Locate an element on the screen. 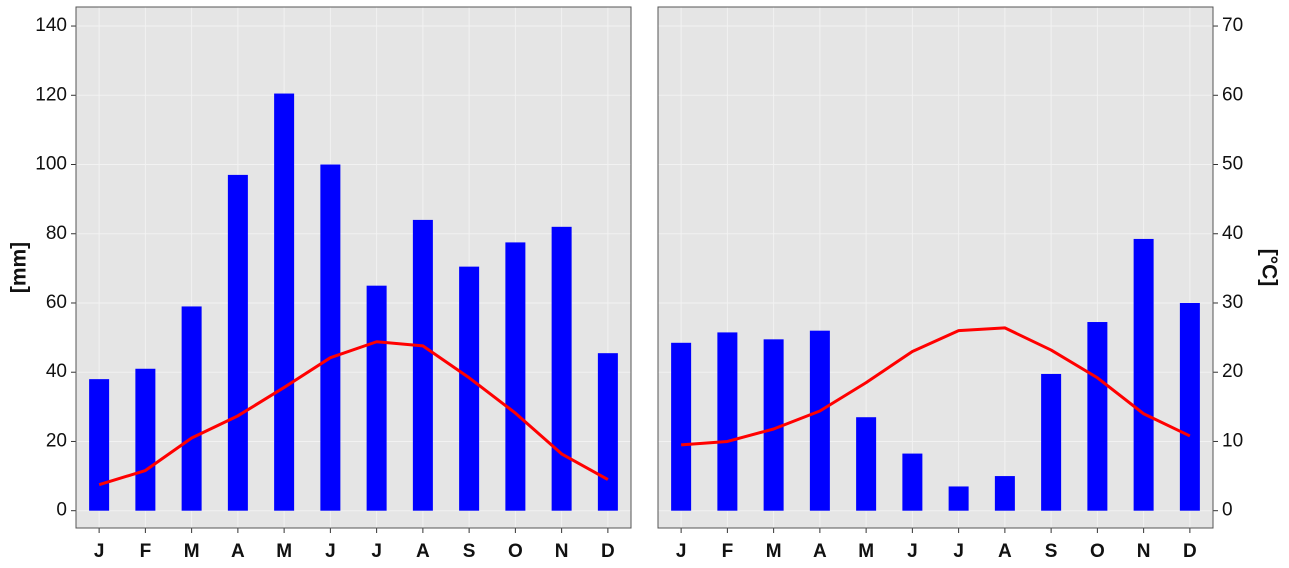 The height and width of the screenshot is (568, 1289). y2-tick-label: 0 is located at coordinates (1227, 510).